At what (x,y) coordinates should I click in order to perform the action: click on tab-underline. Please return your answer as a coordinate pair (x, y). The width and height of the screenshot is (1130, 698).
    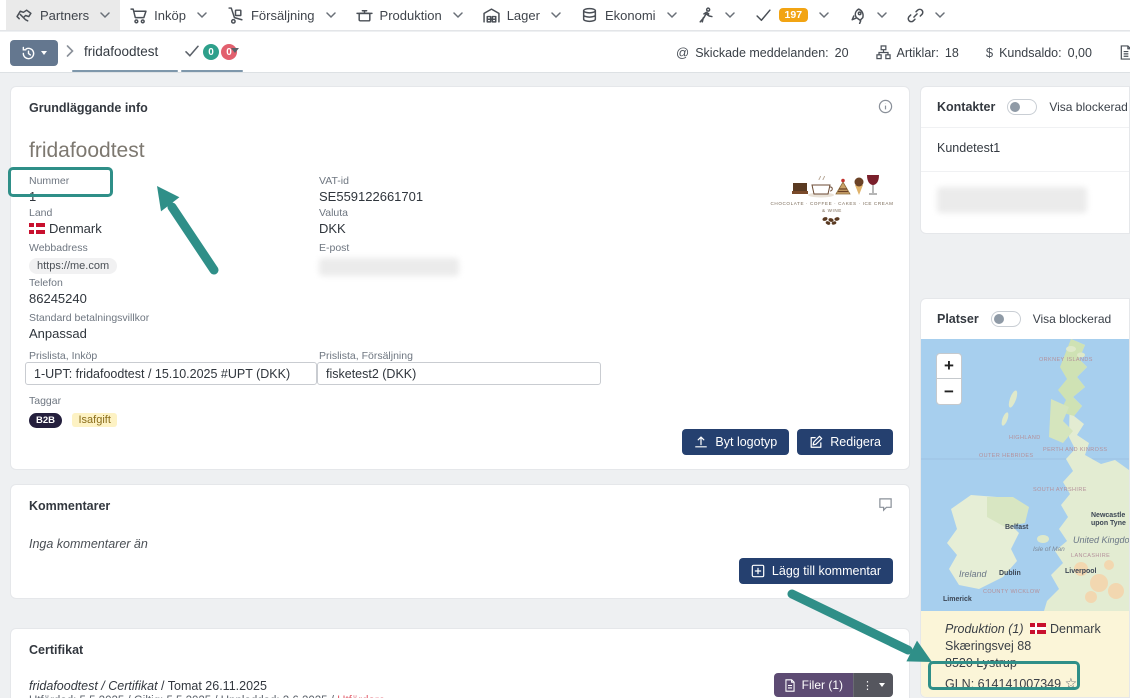
    Looking at the image, I should click on (212, 71).